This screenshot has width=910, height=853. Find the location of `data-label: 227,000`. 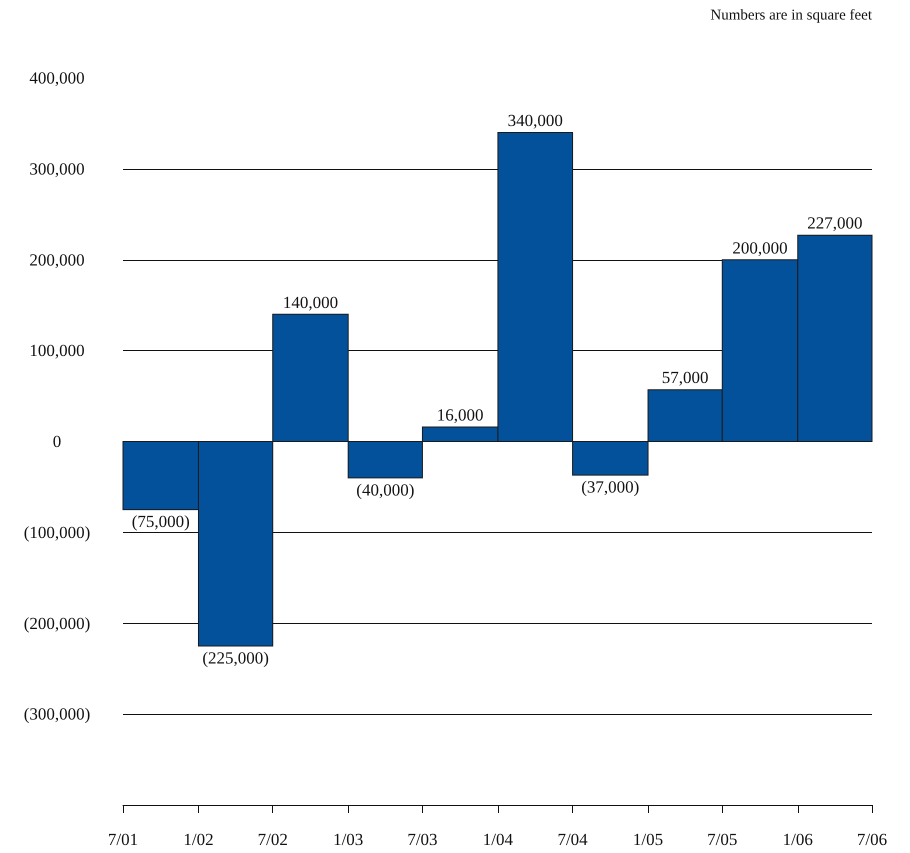

data-label: 227,000 is located at coordinates (835, 223).